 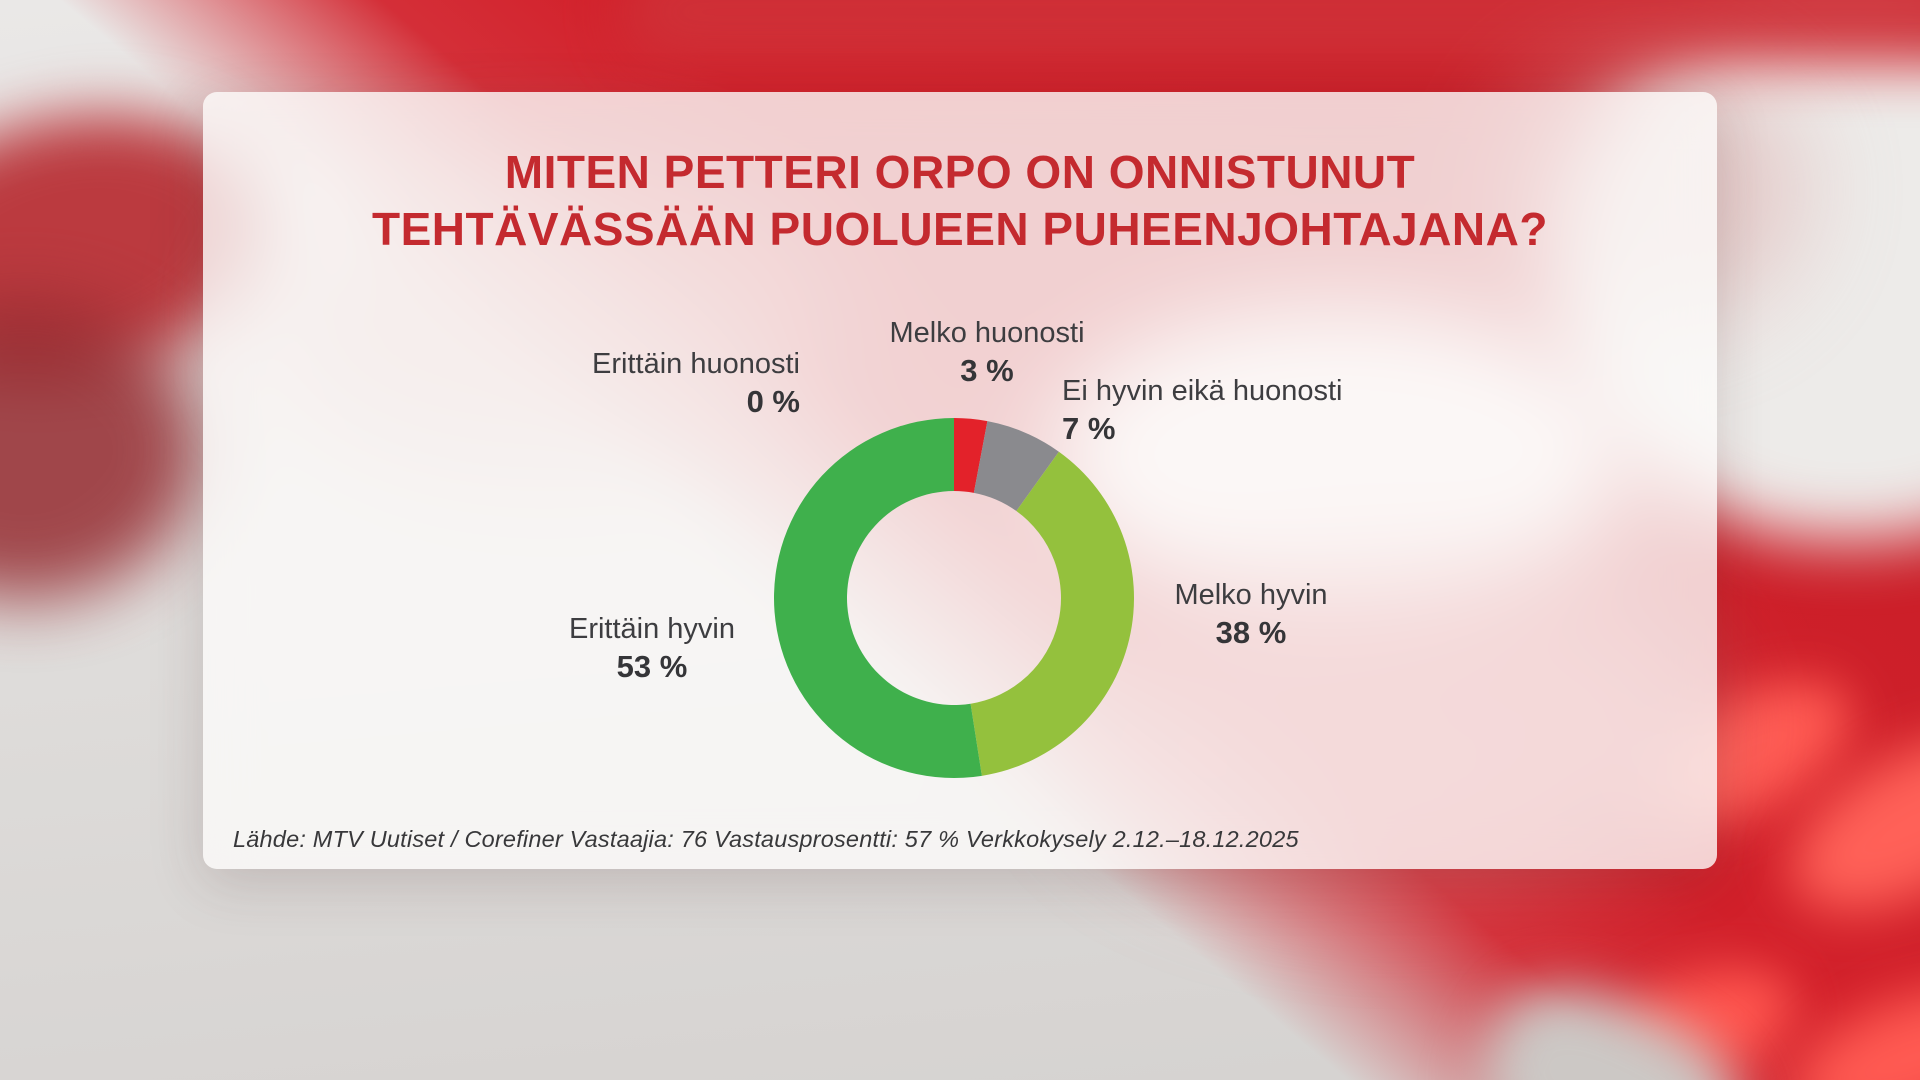 What do you see at coordinates (1251, 632) in the screenshot?
I see `segment-value: 38 %` at bounding box center [1251, 632].